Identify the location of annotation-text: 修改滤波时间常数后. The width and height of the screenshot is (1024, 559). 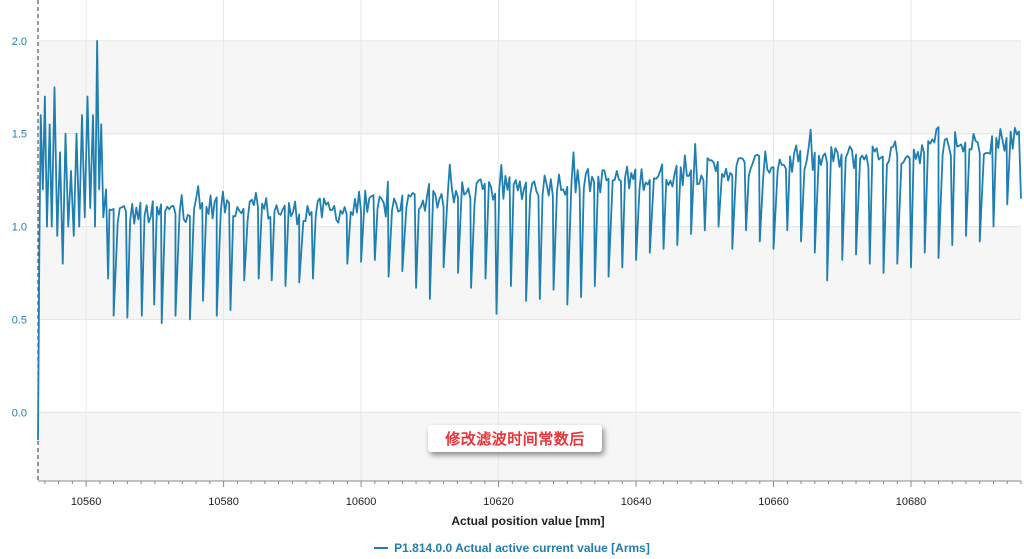
(515, 439).